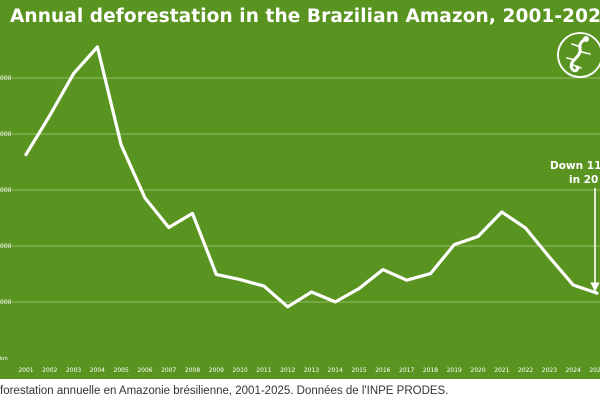 The image size is (600, 403). I want to click on data-point-2003, so click(73, 73).